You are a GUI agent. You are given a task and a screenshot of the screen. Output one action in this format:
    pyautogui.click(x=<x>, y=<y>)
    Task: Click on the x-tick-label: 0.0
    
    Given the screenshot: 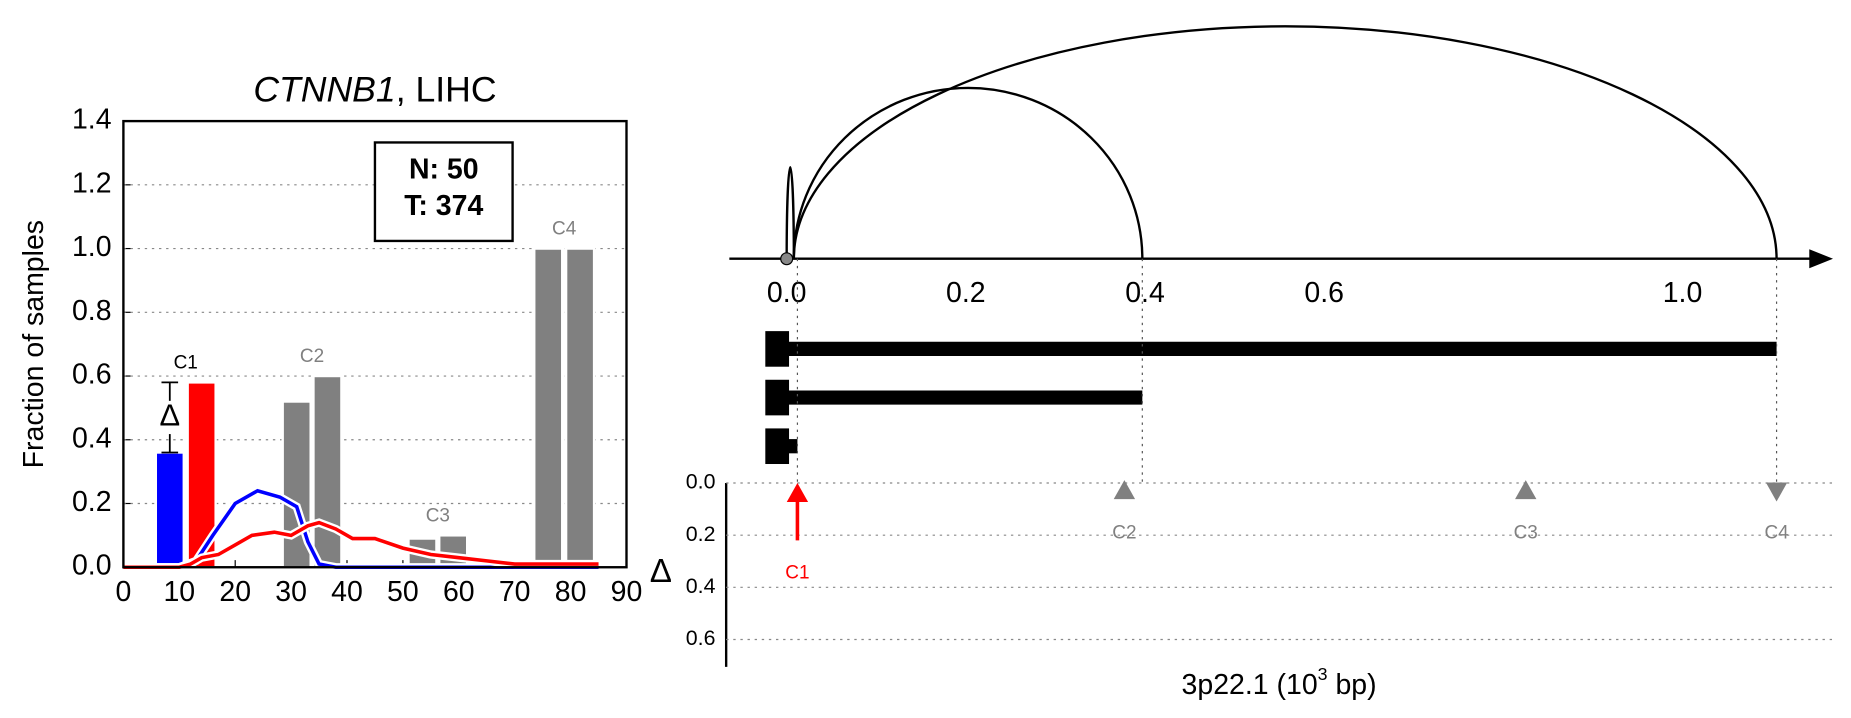 What is the action you would take?
    pyautogui.click(x=787, y=293)
    